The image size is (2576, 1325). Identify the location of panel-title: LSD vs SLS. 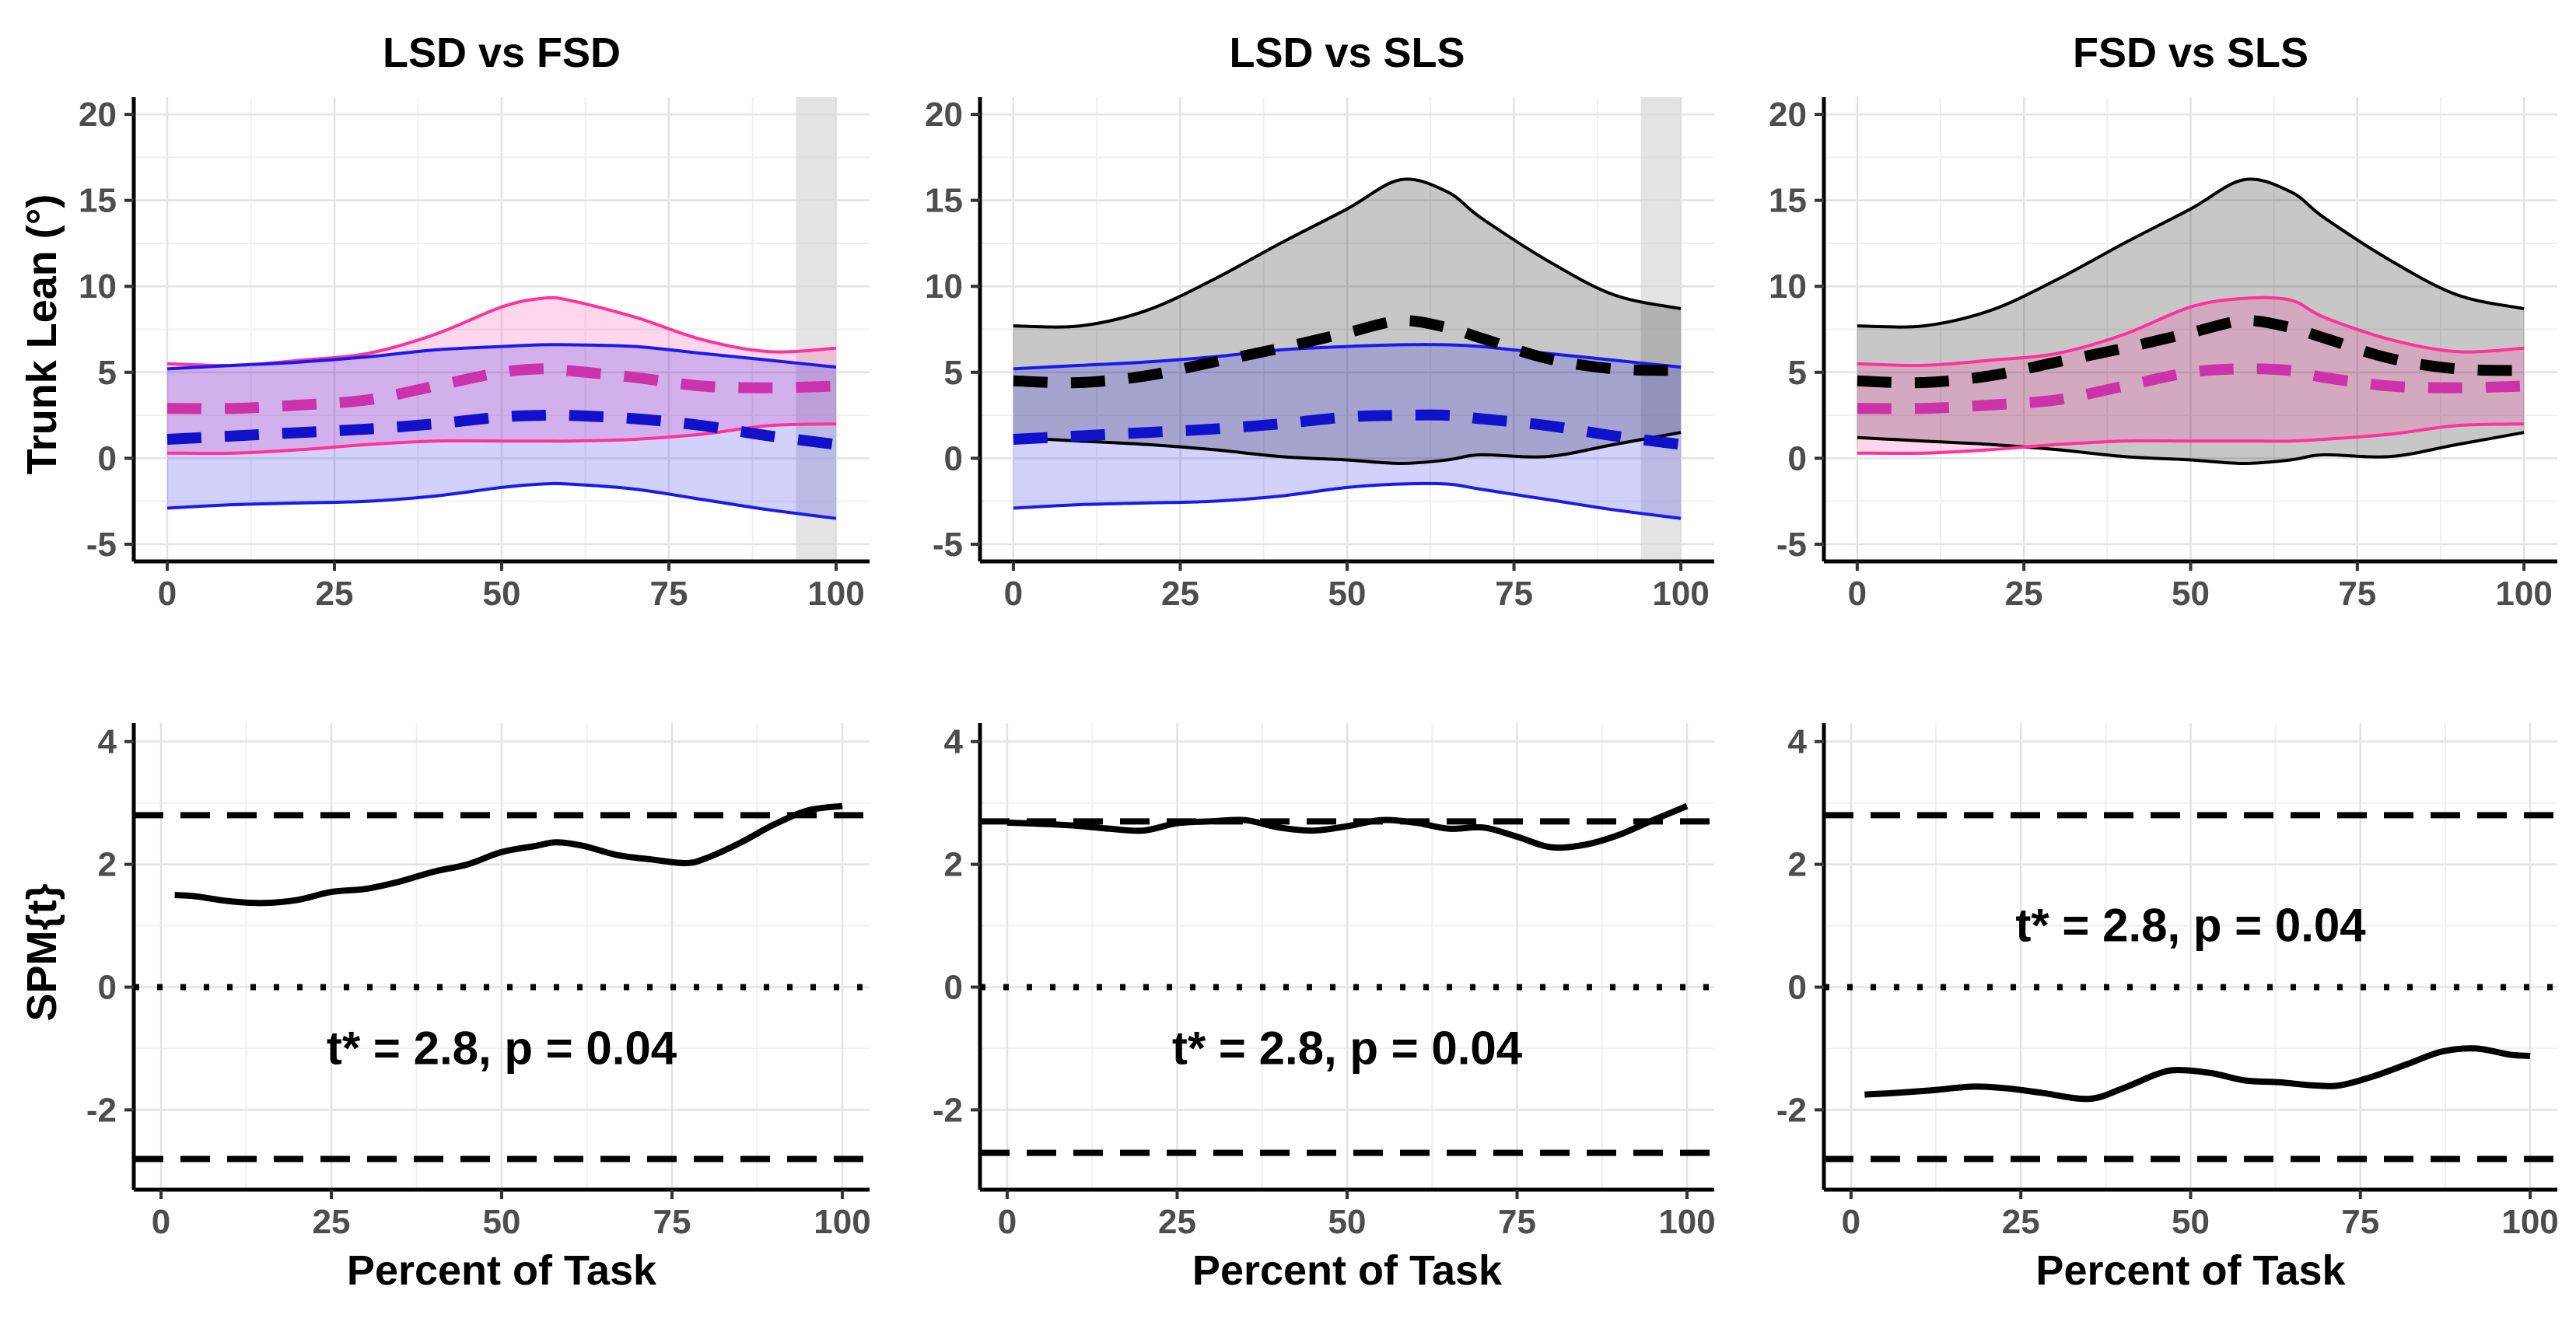
(1347, 53).